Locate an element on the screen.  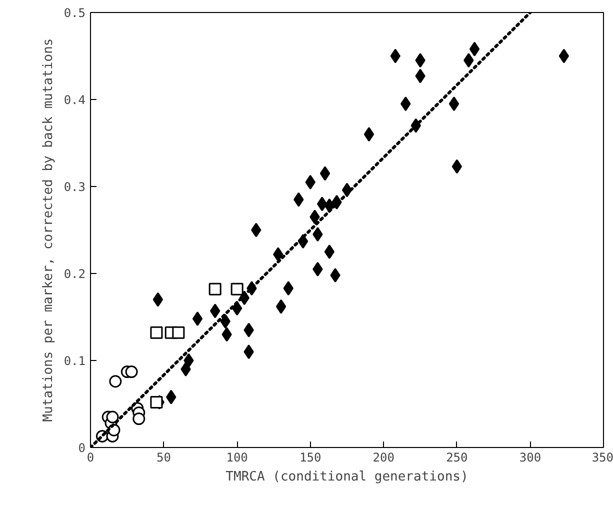
x-tick-label: 150 is located at coordinates (311, 457).